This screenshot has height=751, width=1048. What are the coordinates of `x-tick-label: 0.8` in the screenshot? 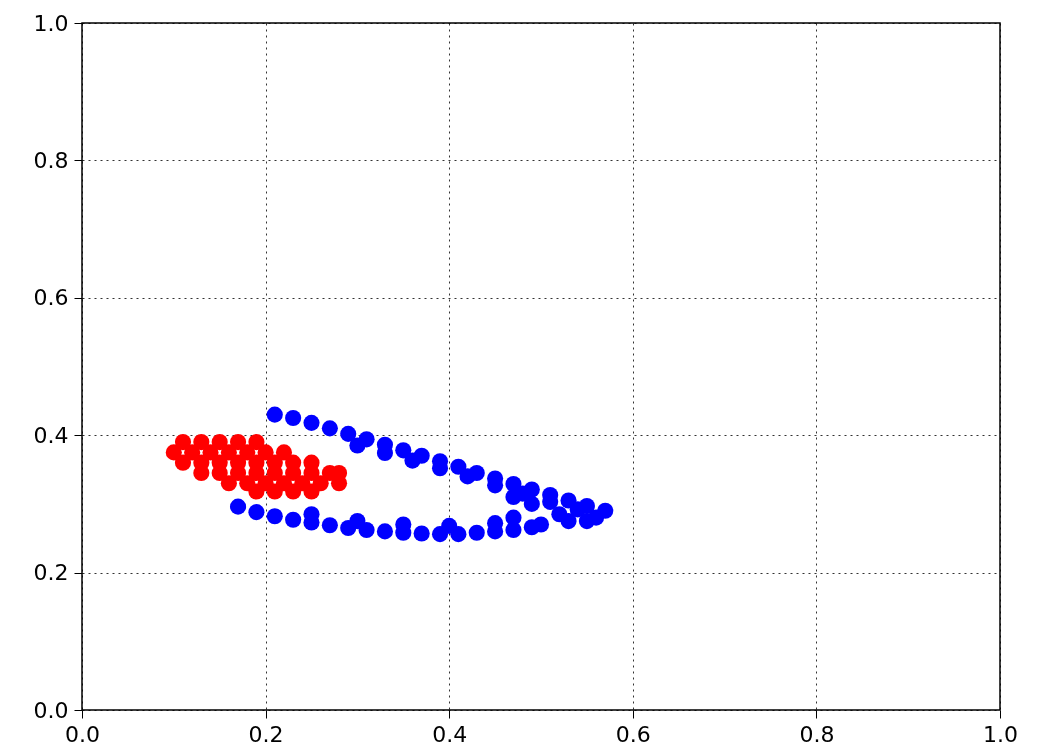 It's located at (817, 734).